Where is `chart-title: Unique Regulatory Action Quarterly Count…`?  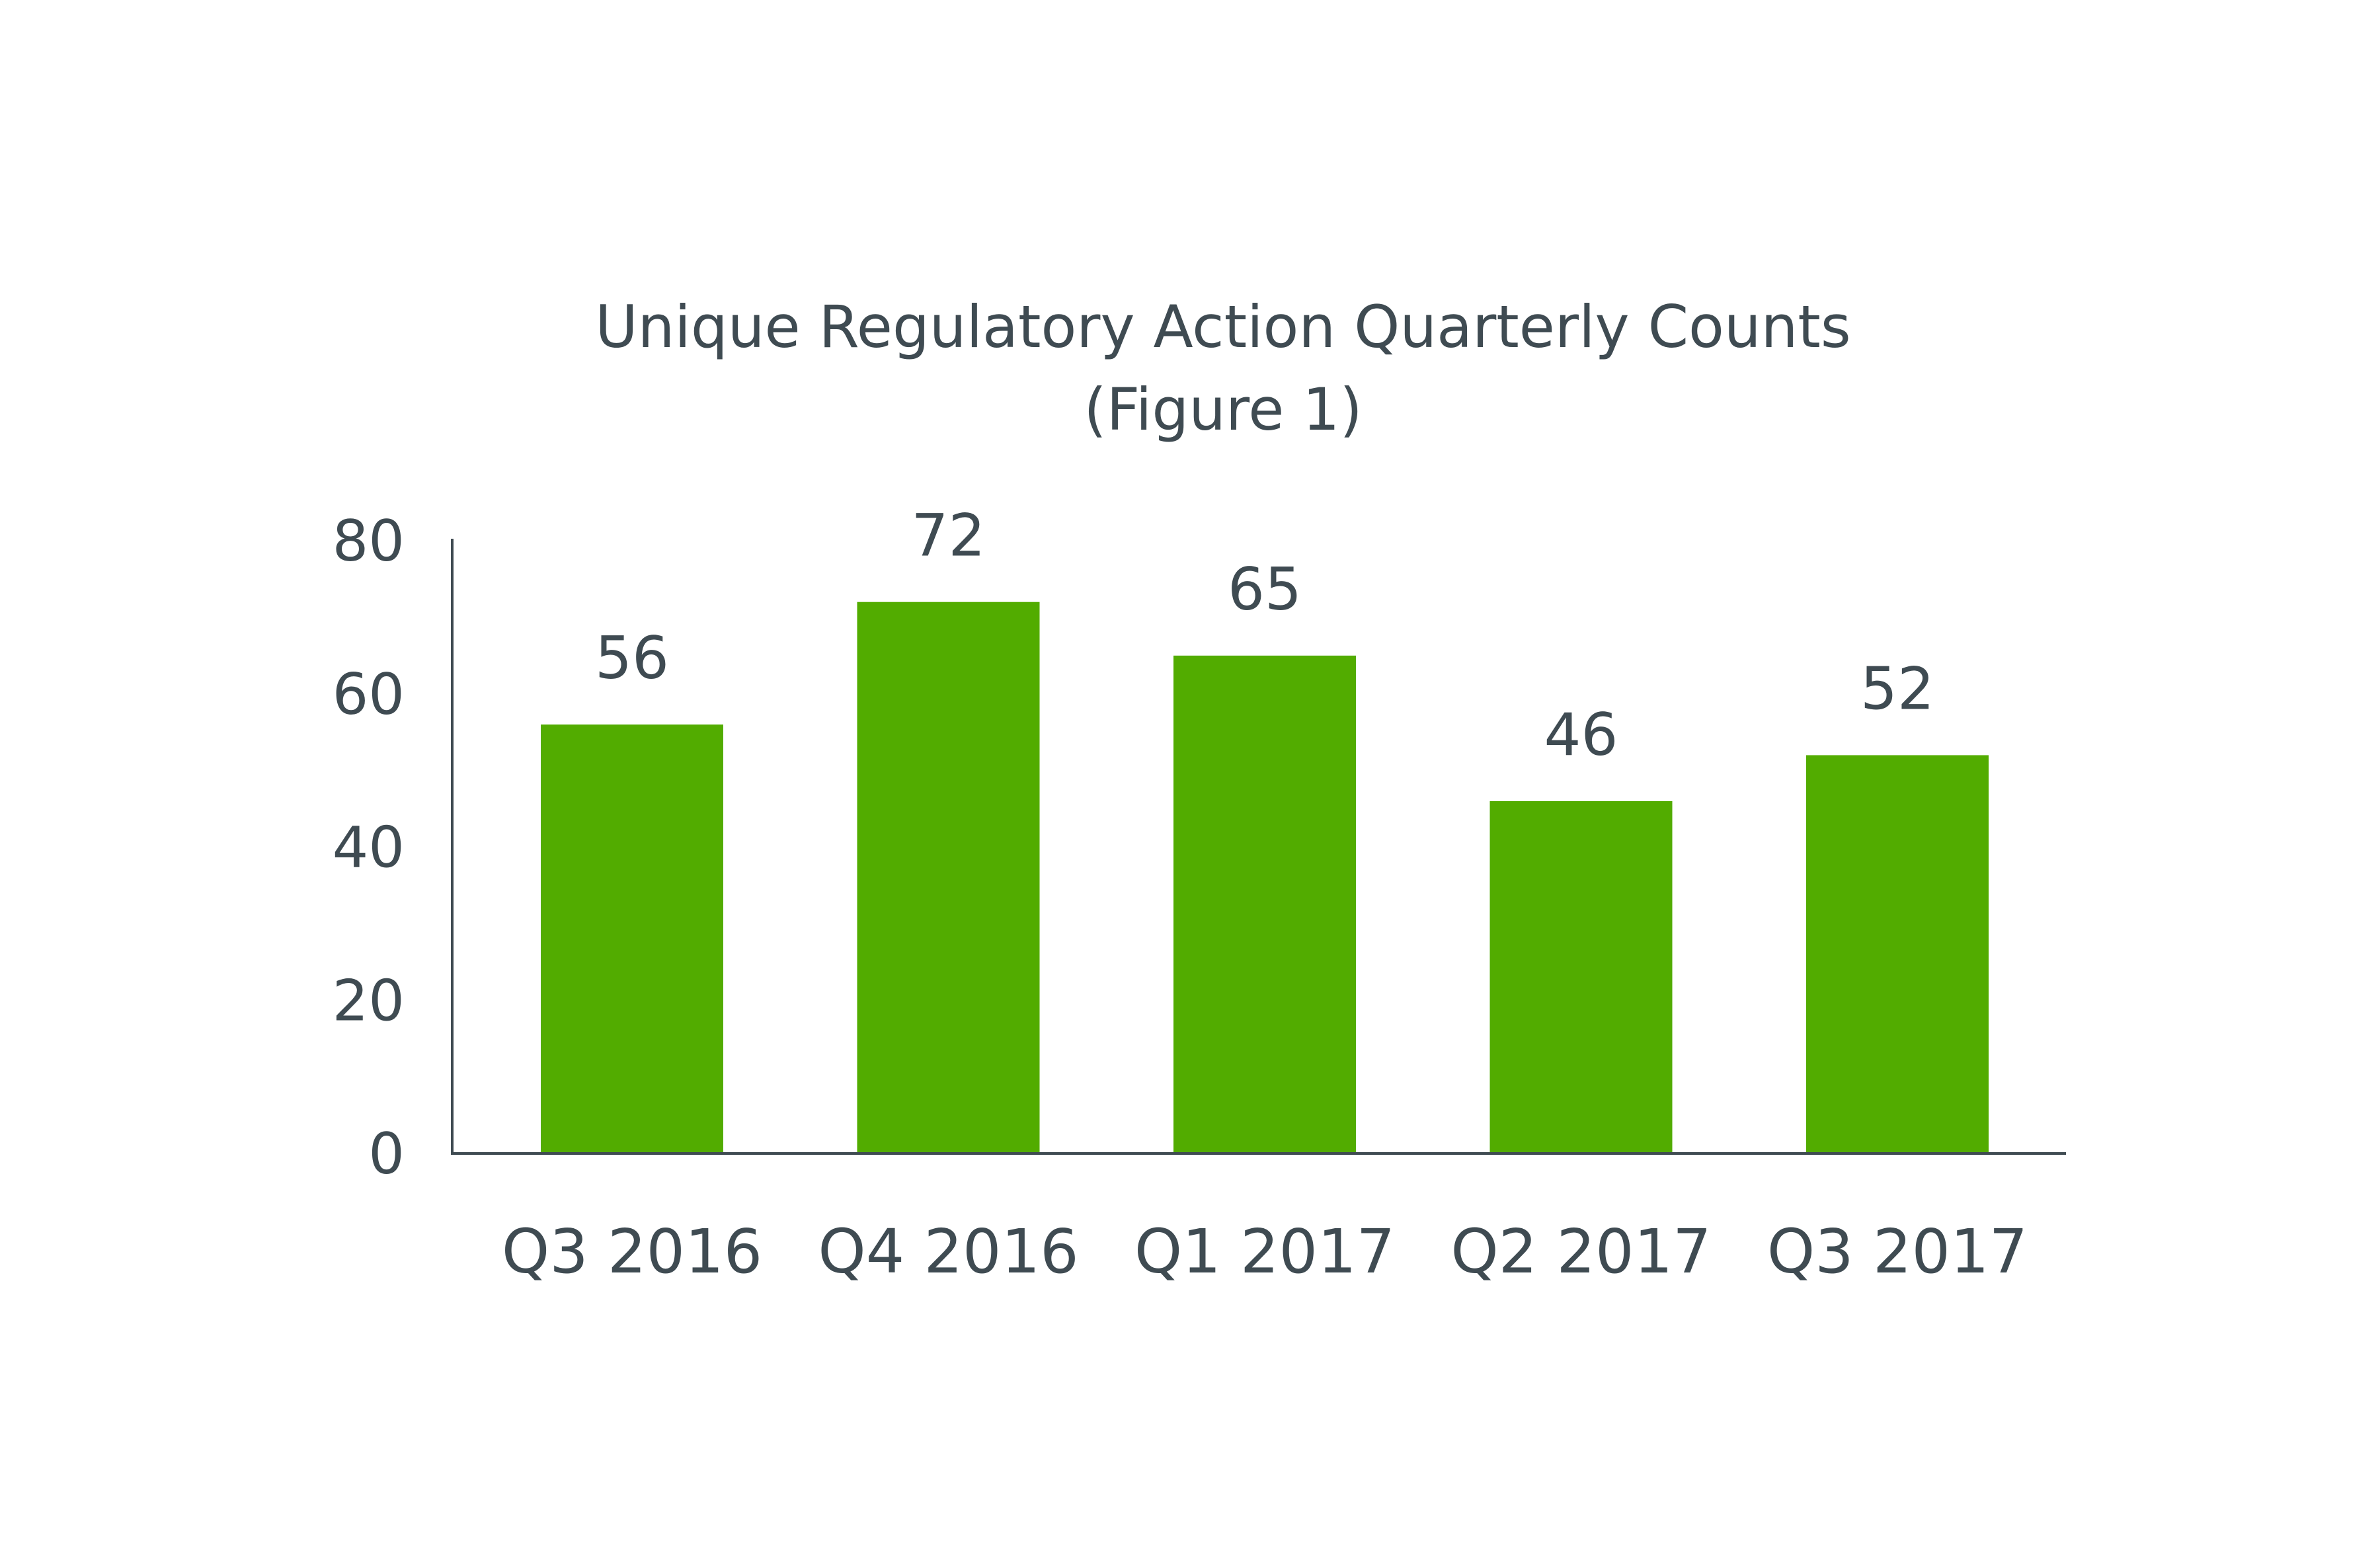 chart-title: Unique Regulatory Action Quarterly Count… is located at coordinates (1223, 327).